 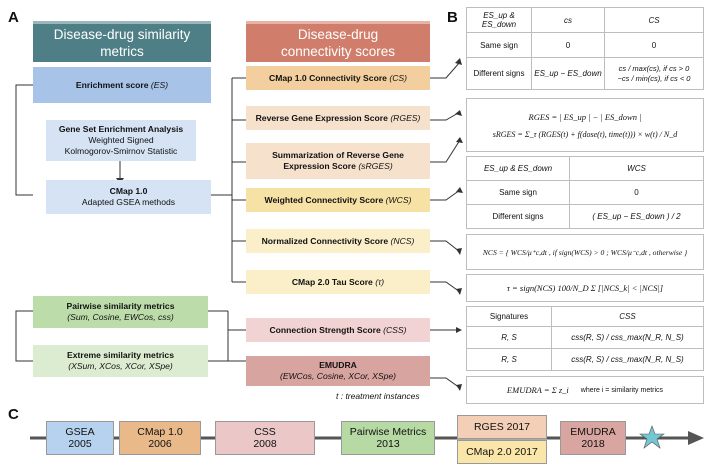 I want to click on tau-label: CMap 2.0 Tau Score (τ), so click(x=338, y=281).